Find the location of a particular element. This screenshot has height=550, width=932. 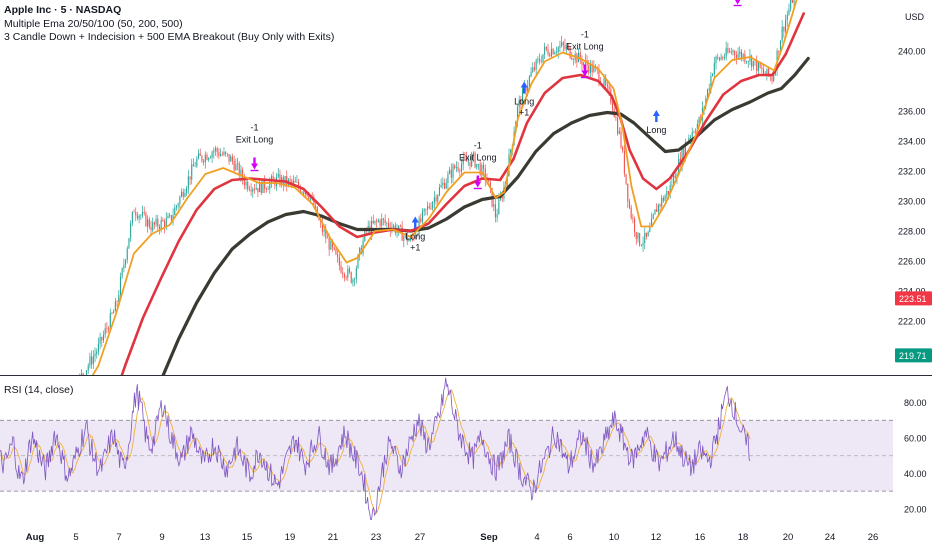

rsi-indicator-legend: RSI (14, close) is located at coordinates (39, 390).